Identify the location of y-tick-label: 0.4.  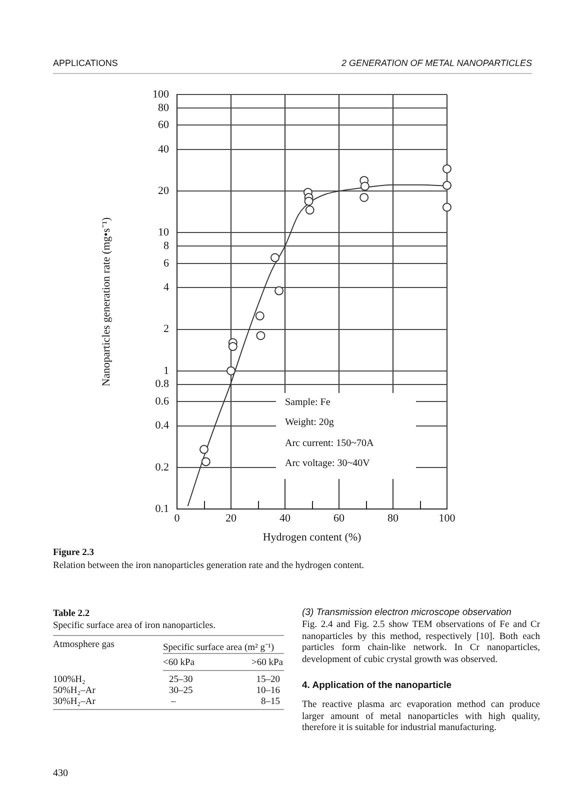
(162, 426).